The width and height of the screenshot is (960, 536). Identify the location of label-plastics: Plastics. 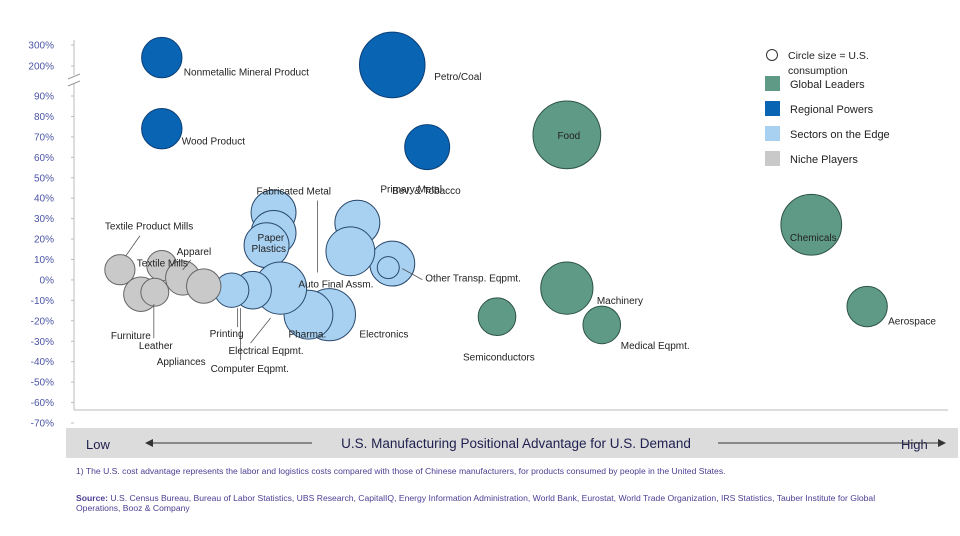
(269, 249).